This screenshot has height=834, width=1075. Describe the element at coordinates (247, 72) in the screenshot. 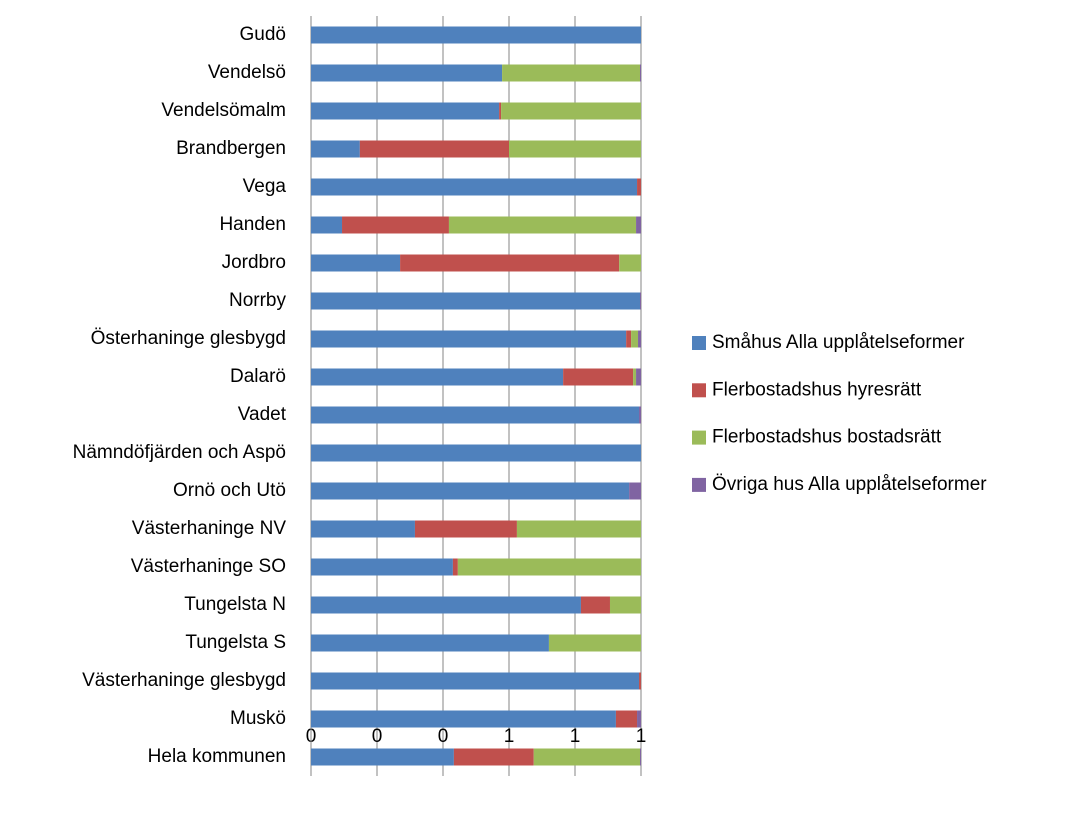

I see `y-tick-label: Vendelsö` at that location.